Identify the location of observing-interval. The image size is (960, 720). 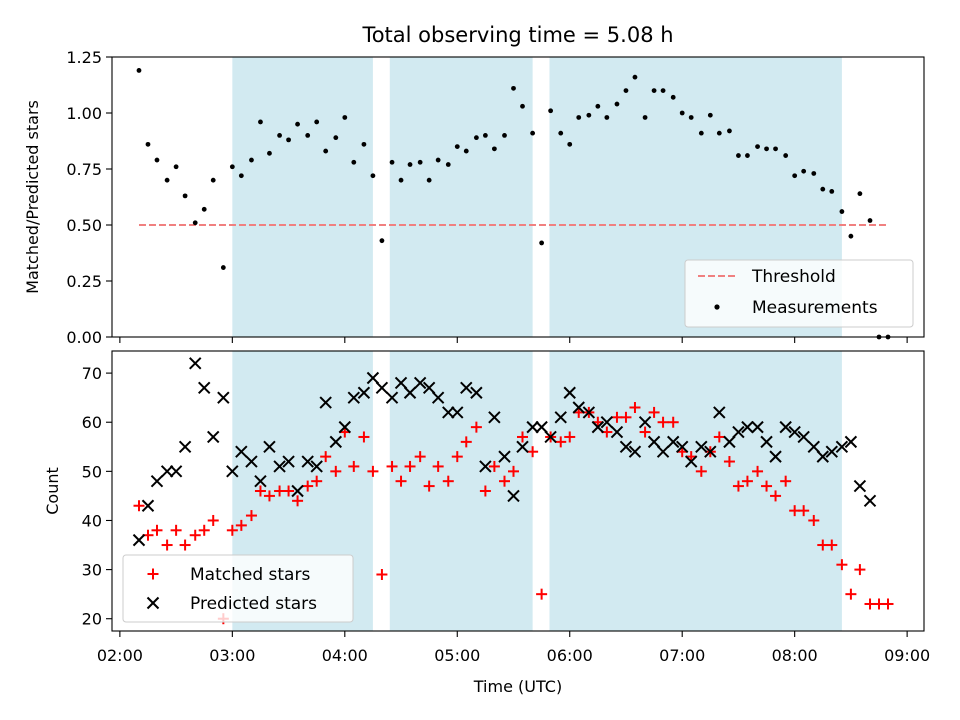
(695, 491).